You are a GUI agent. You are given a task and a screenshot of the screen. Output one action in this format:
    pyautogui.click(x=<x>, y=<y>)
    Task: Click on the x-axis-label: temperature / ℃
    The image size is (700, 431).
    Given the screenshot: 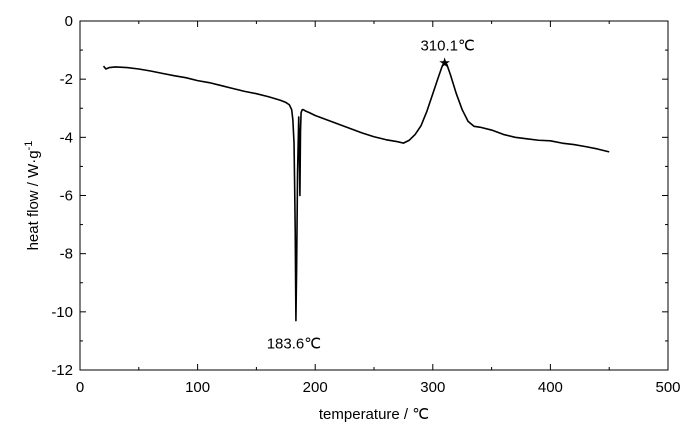 What is the action you would take?
    pyautogui.click(x=374, y=414)
    